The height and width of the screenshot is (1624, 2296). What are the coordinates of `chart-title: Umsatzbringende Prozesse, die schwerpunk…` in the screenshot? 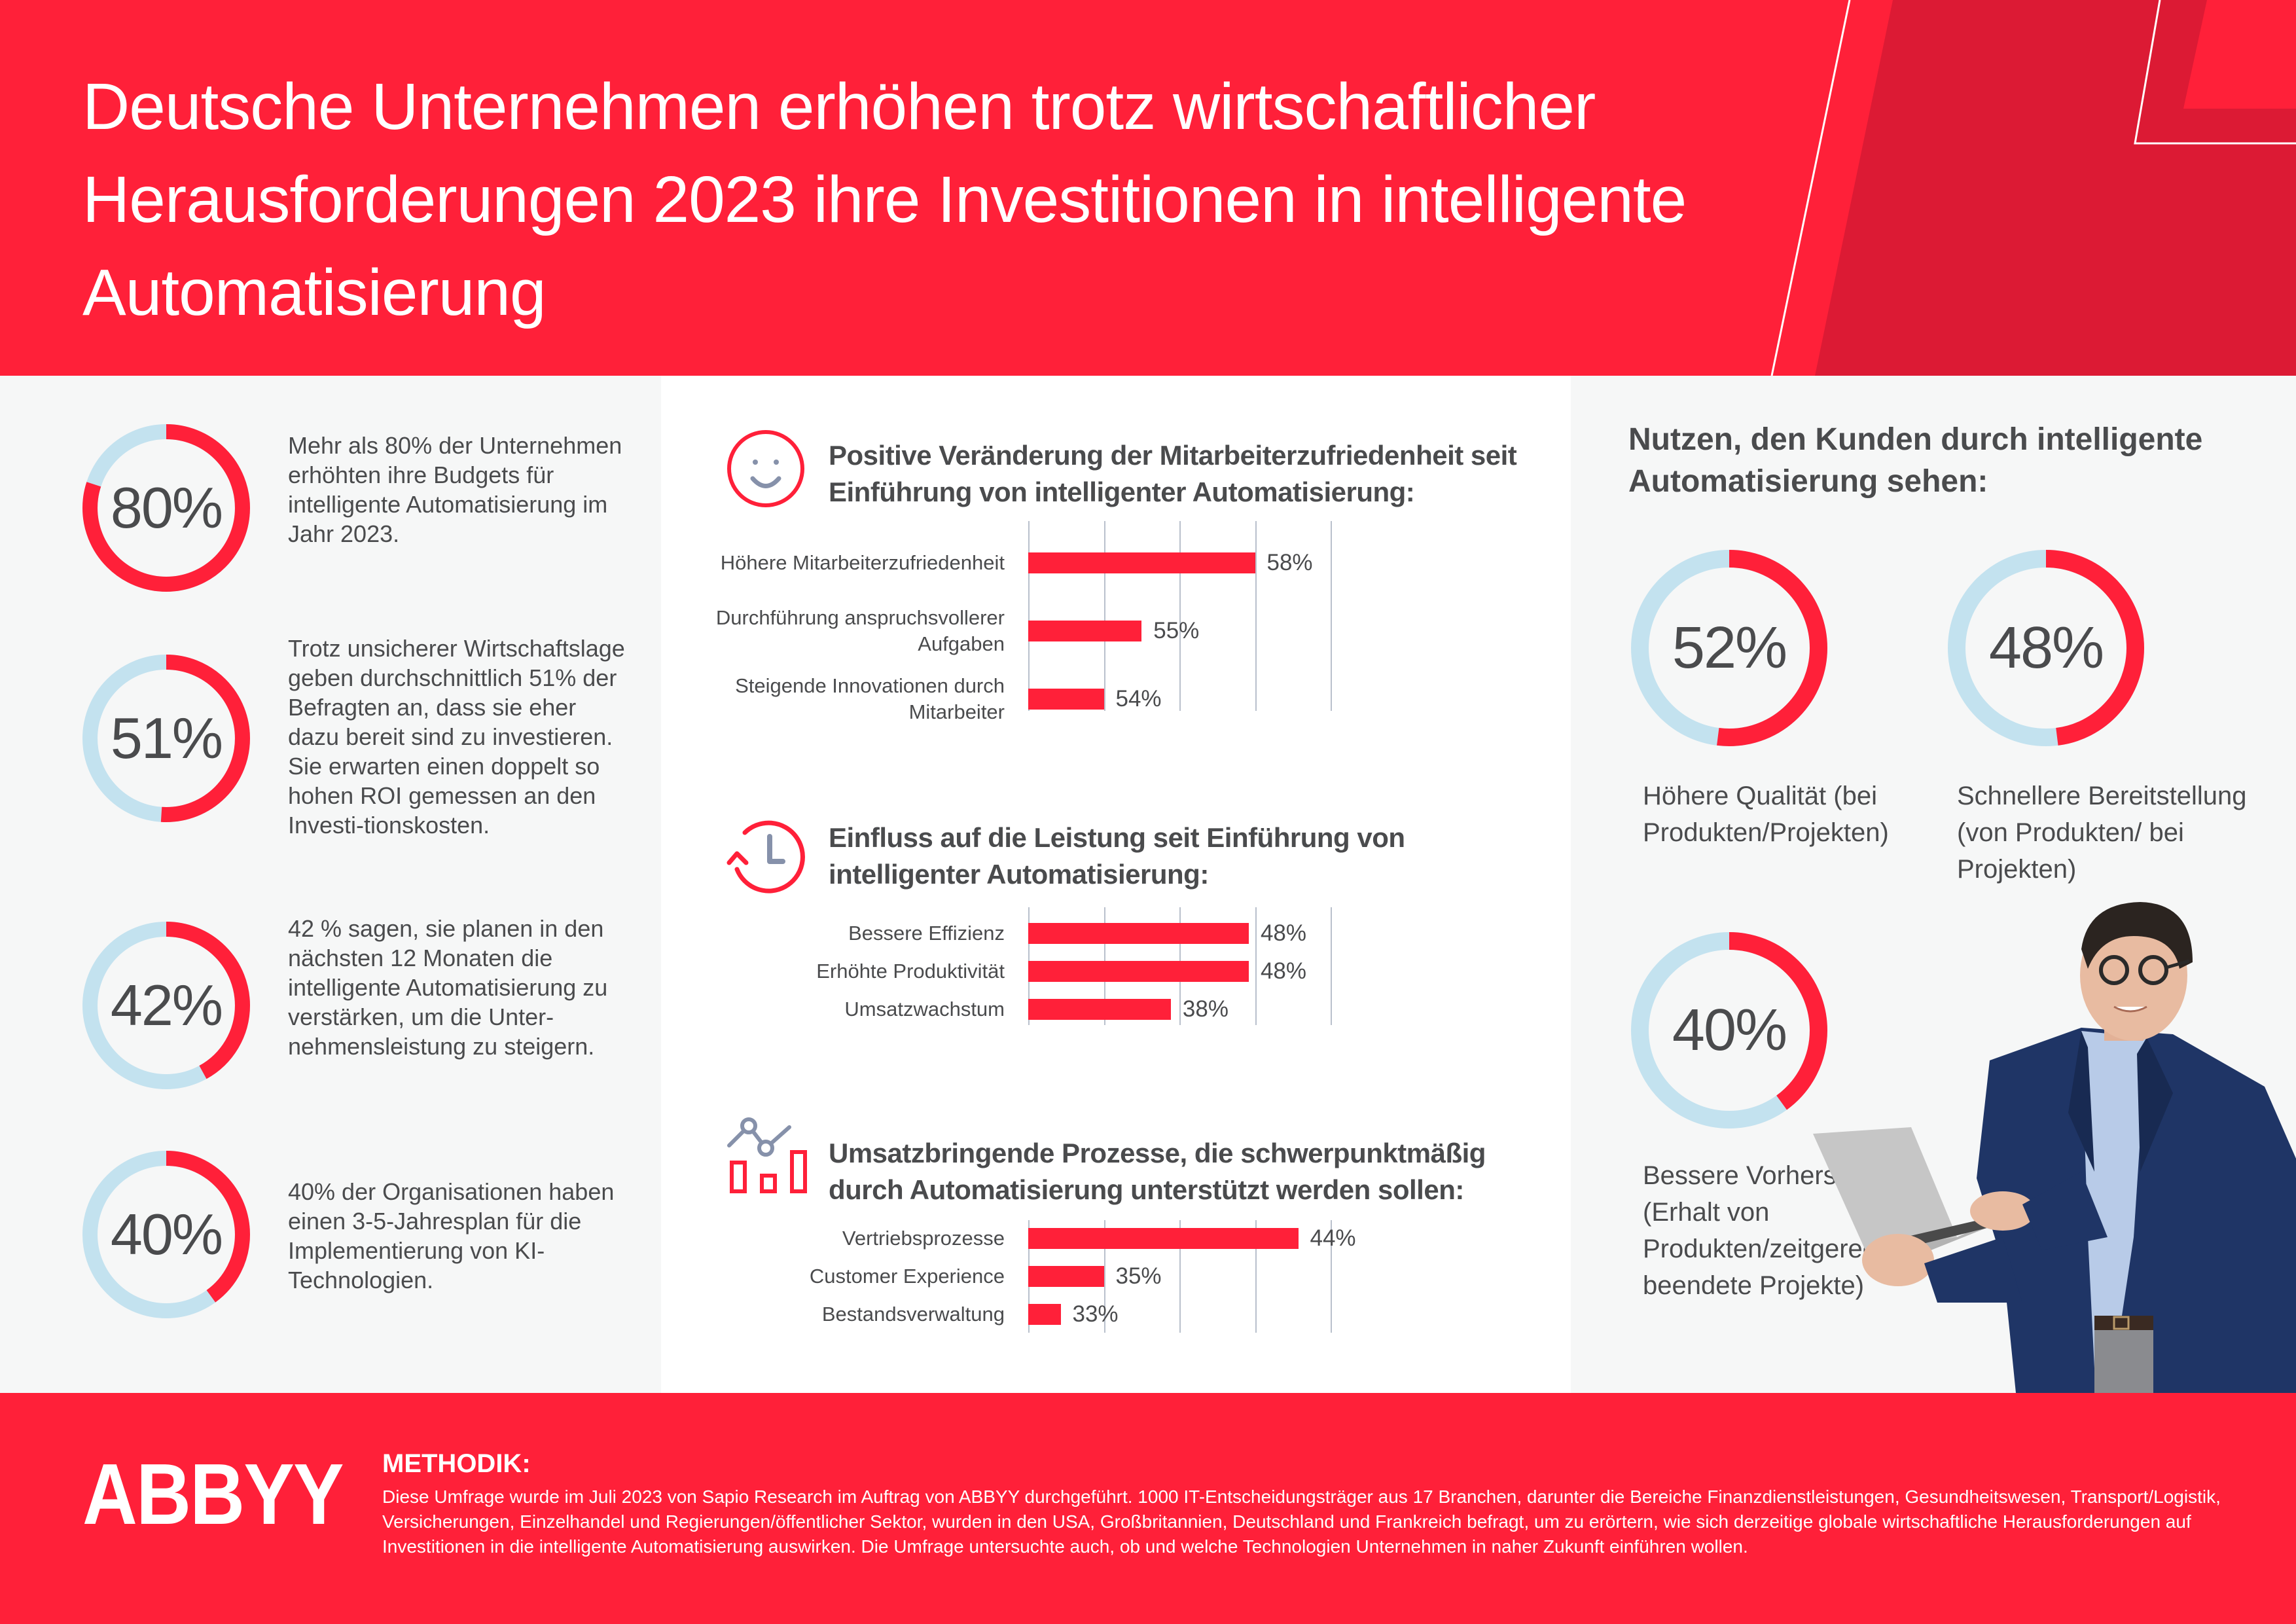 It's located at (1157, 1171).